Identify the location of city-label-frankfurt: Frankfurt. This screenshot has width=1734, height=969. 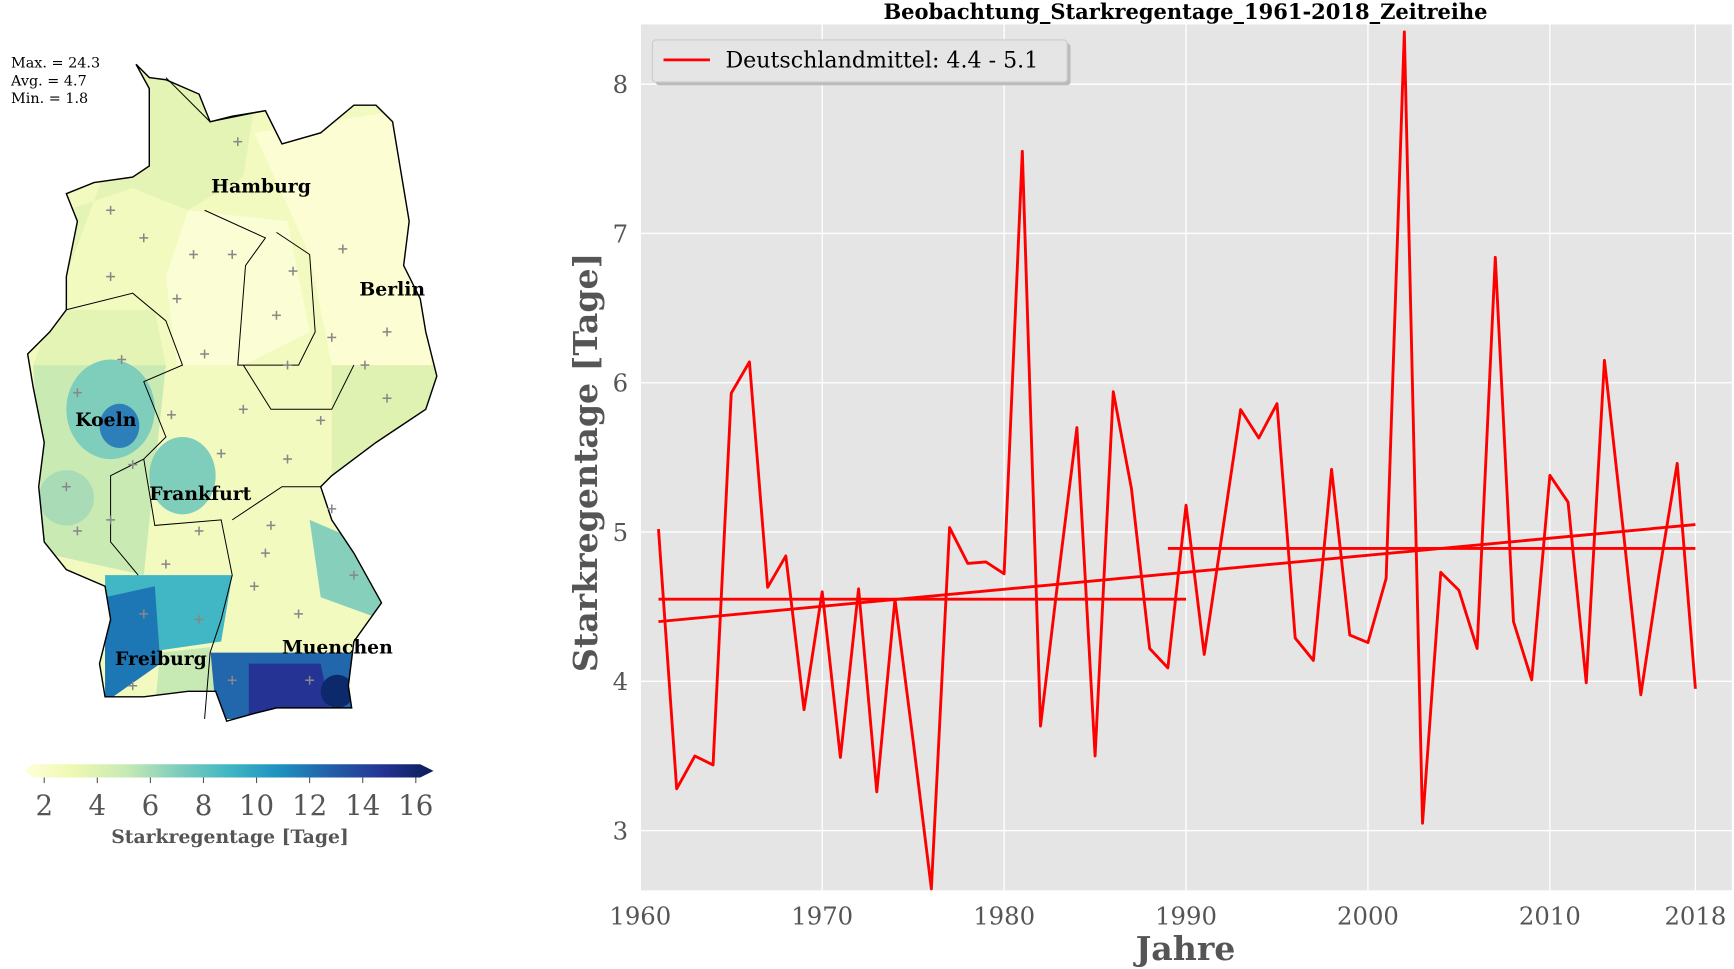
(200, 494).